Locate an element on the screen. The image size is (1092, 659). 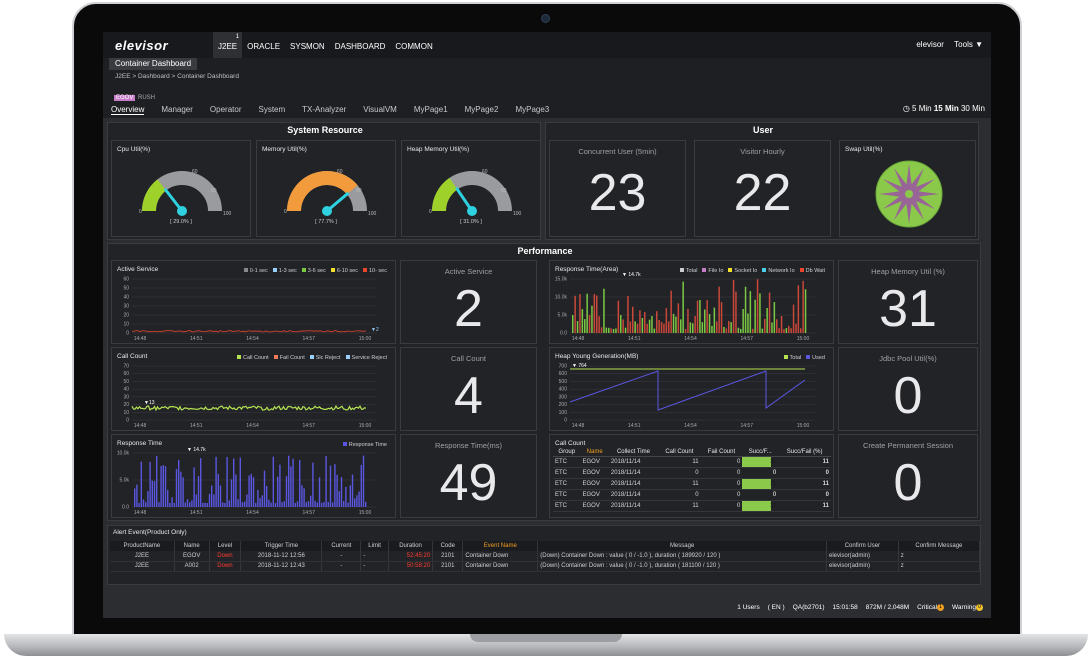
user-name: elevisor is located at coordinates (930, 44).